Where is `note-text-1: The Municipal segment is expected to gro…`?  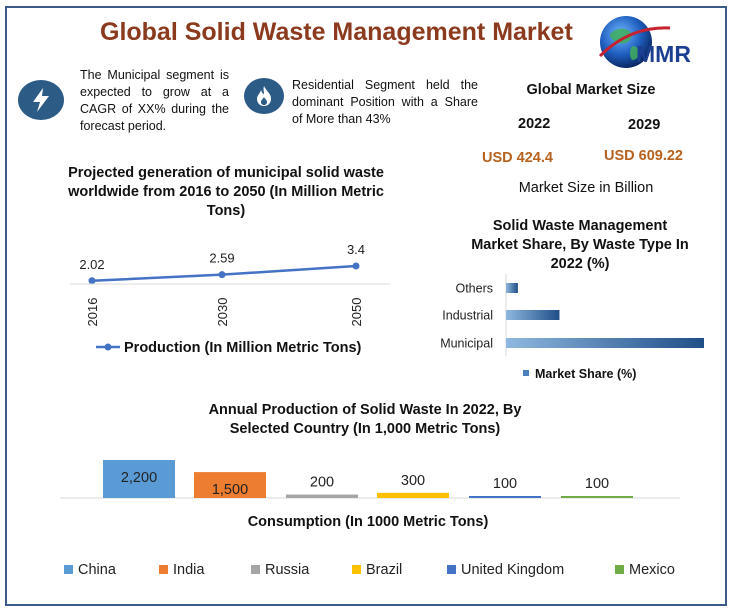 note-text-1: The Municipal segment is expected to gro… is located at coordinates (154, 100).